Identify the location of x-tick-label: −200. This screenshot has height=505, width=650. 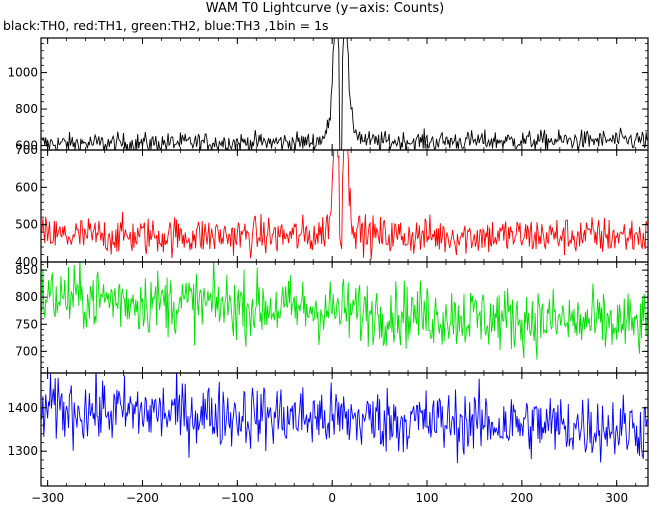
(142, 498).